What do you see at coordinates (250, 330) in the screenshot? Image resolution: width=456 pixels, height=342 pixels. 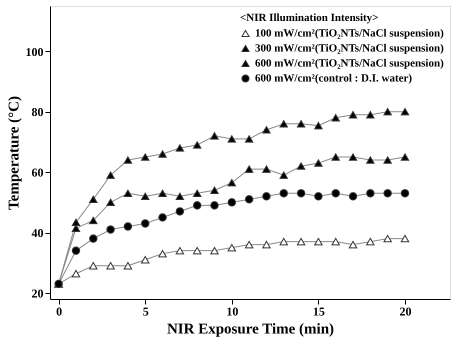 I see `x-axis-title: NIR Exposure Time (min)` at bounding box center [250, 330].